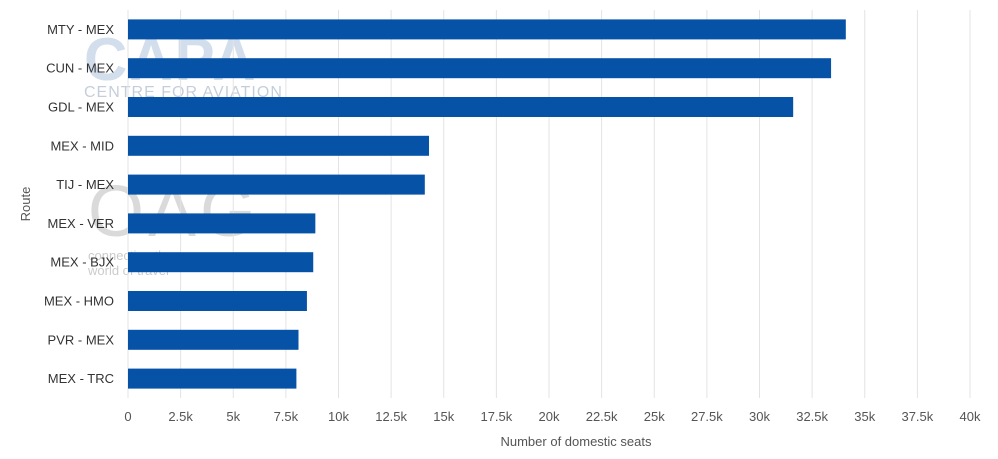 The height and width of the screenshot is (459, 998). What do you see at coordinates (812, 416) in the screenshot?
I see `x-tick-label: 32.5k` at bounding box center [812, 416].